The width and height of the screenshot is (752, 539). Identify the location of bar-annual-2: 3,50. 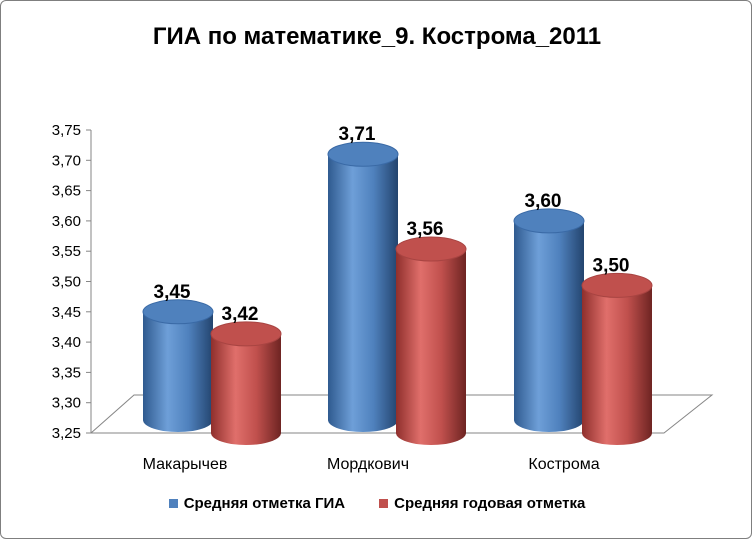
(617, 350).